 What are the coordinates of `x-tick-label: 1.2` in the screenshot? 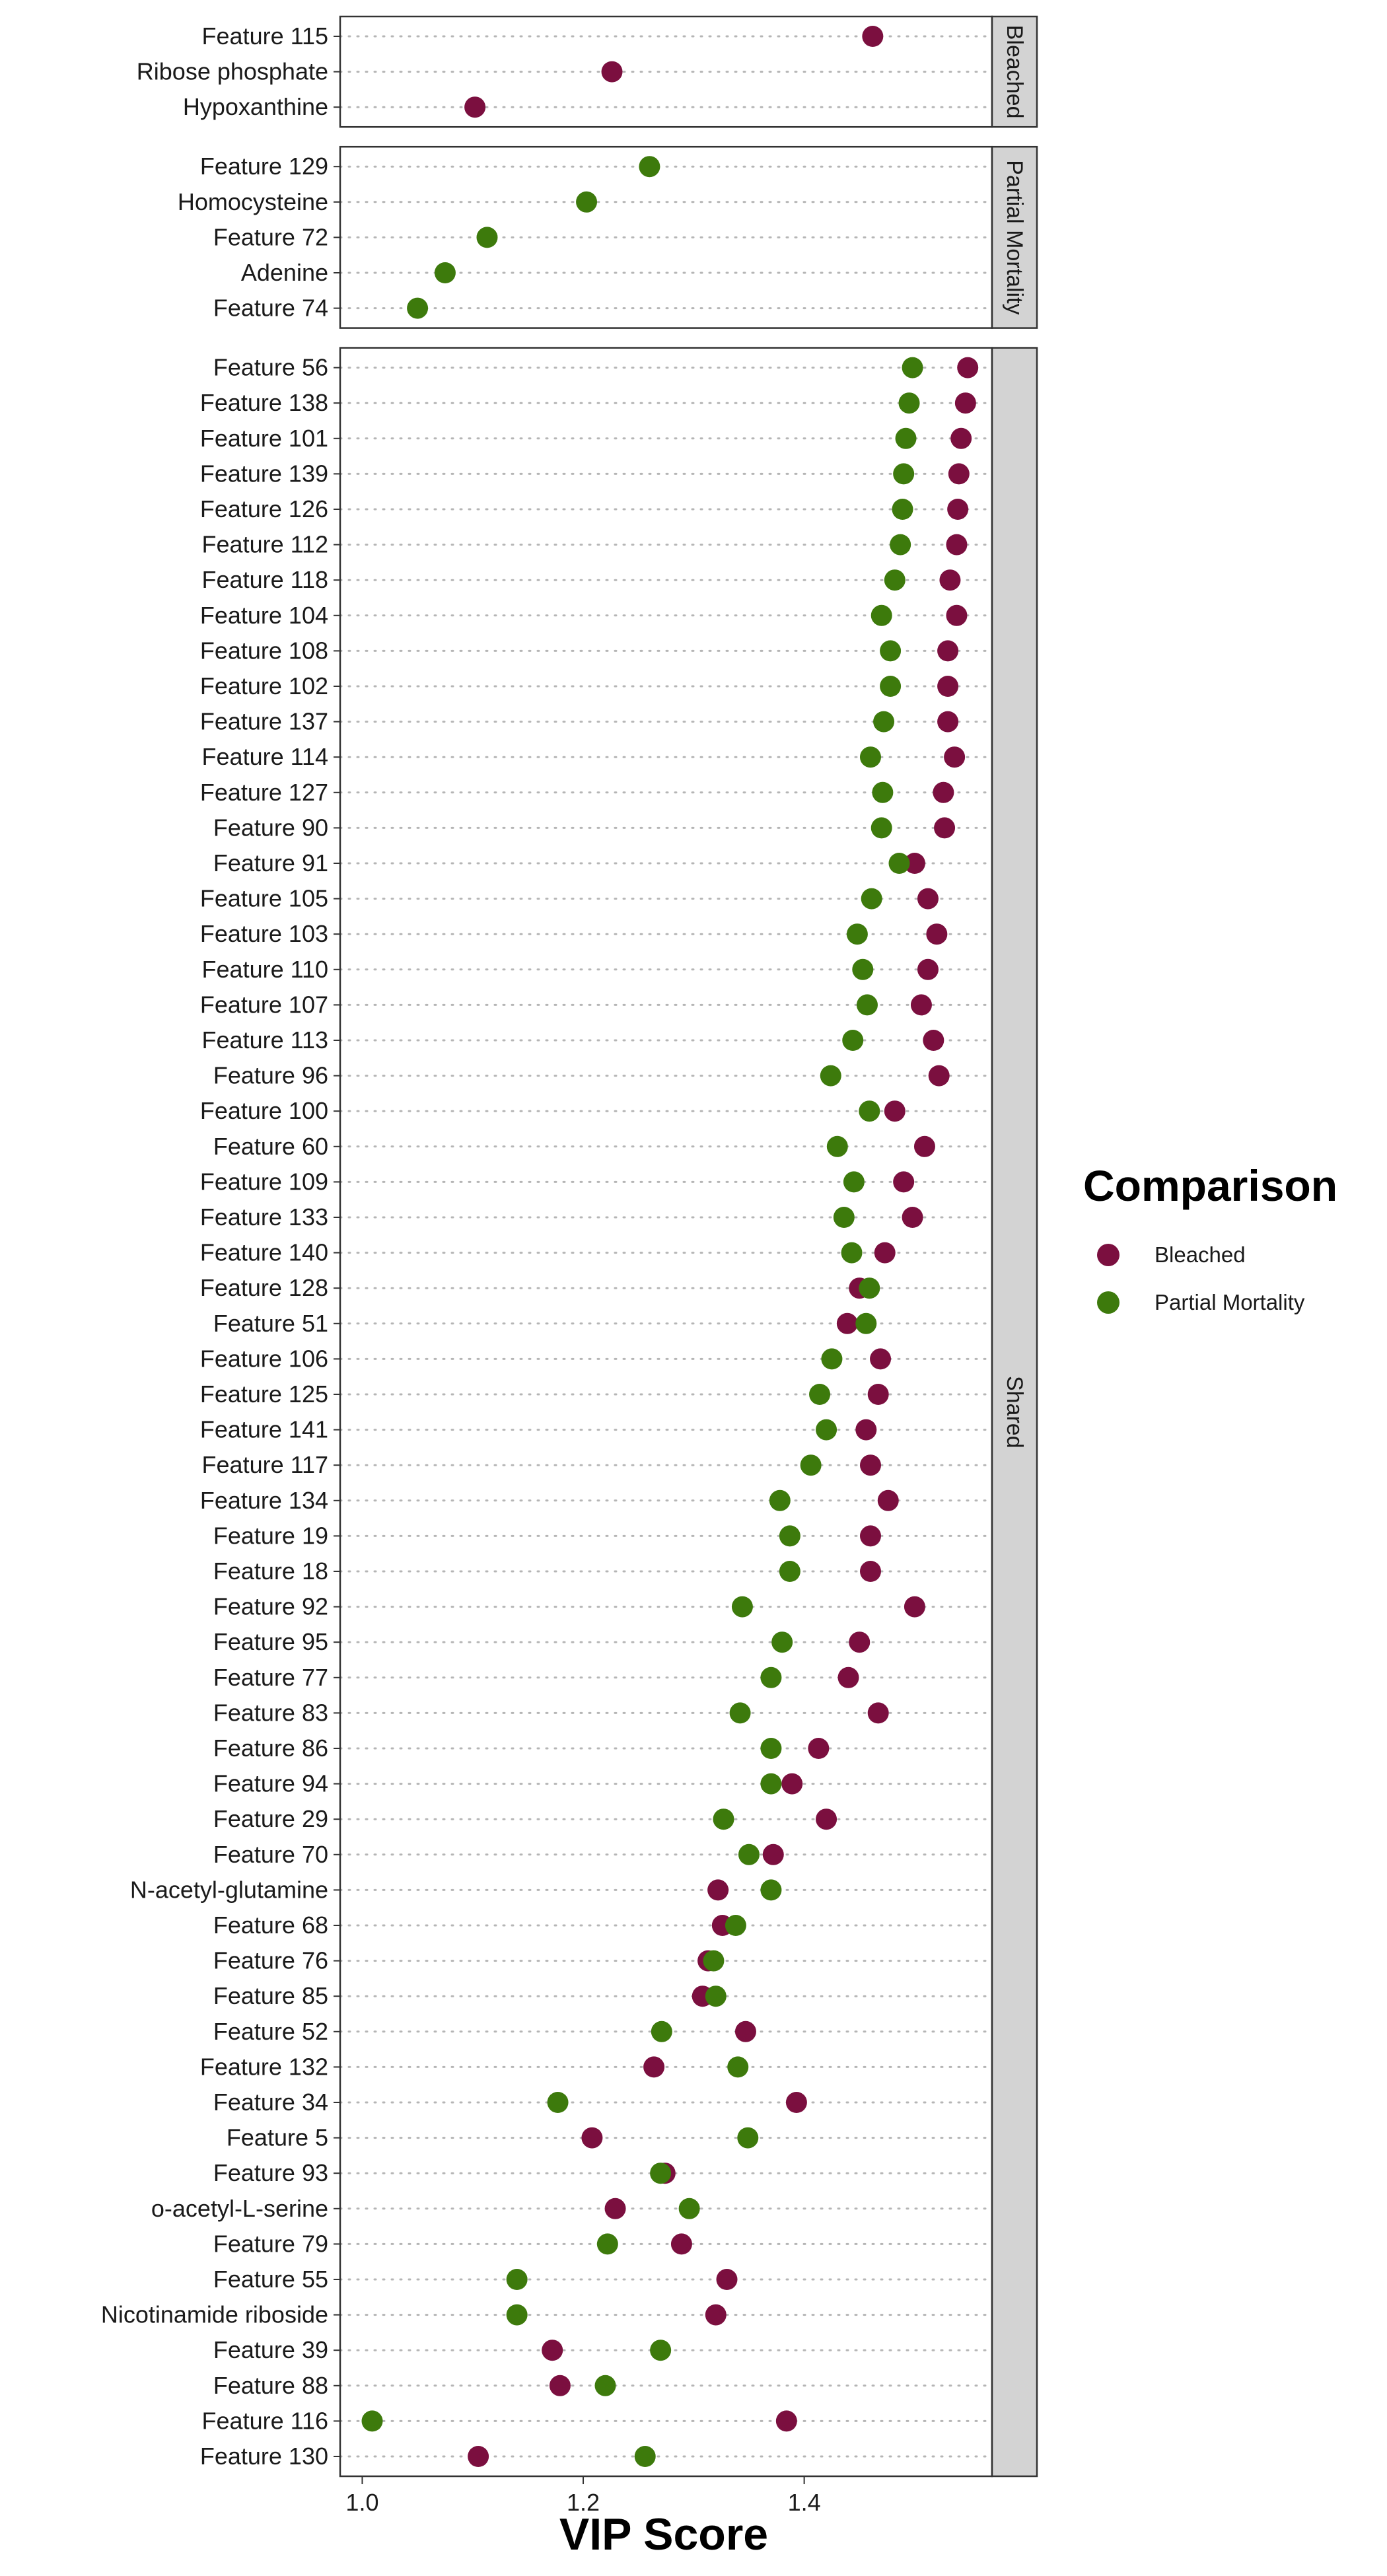 It's located at (583, 2502).